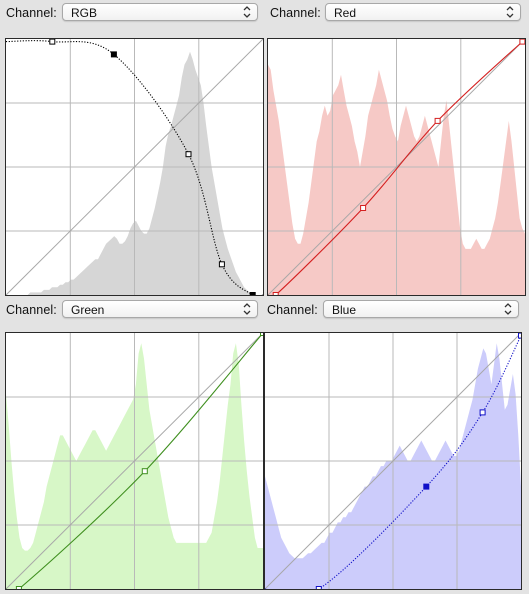  Describe the element at coordinates (344, 310) in the screenshot. I see `channel-select-value: Blue` at that location.